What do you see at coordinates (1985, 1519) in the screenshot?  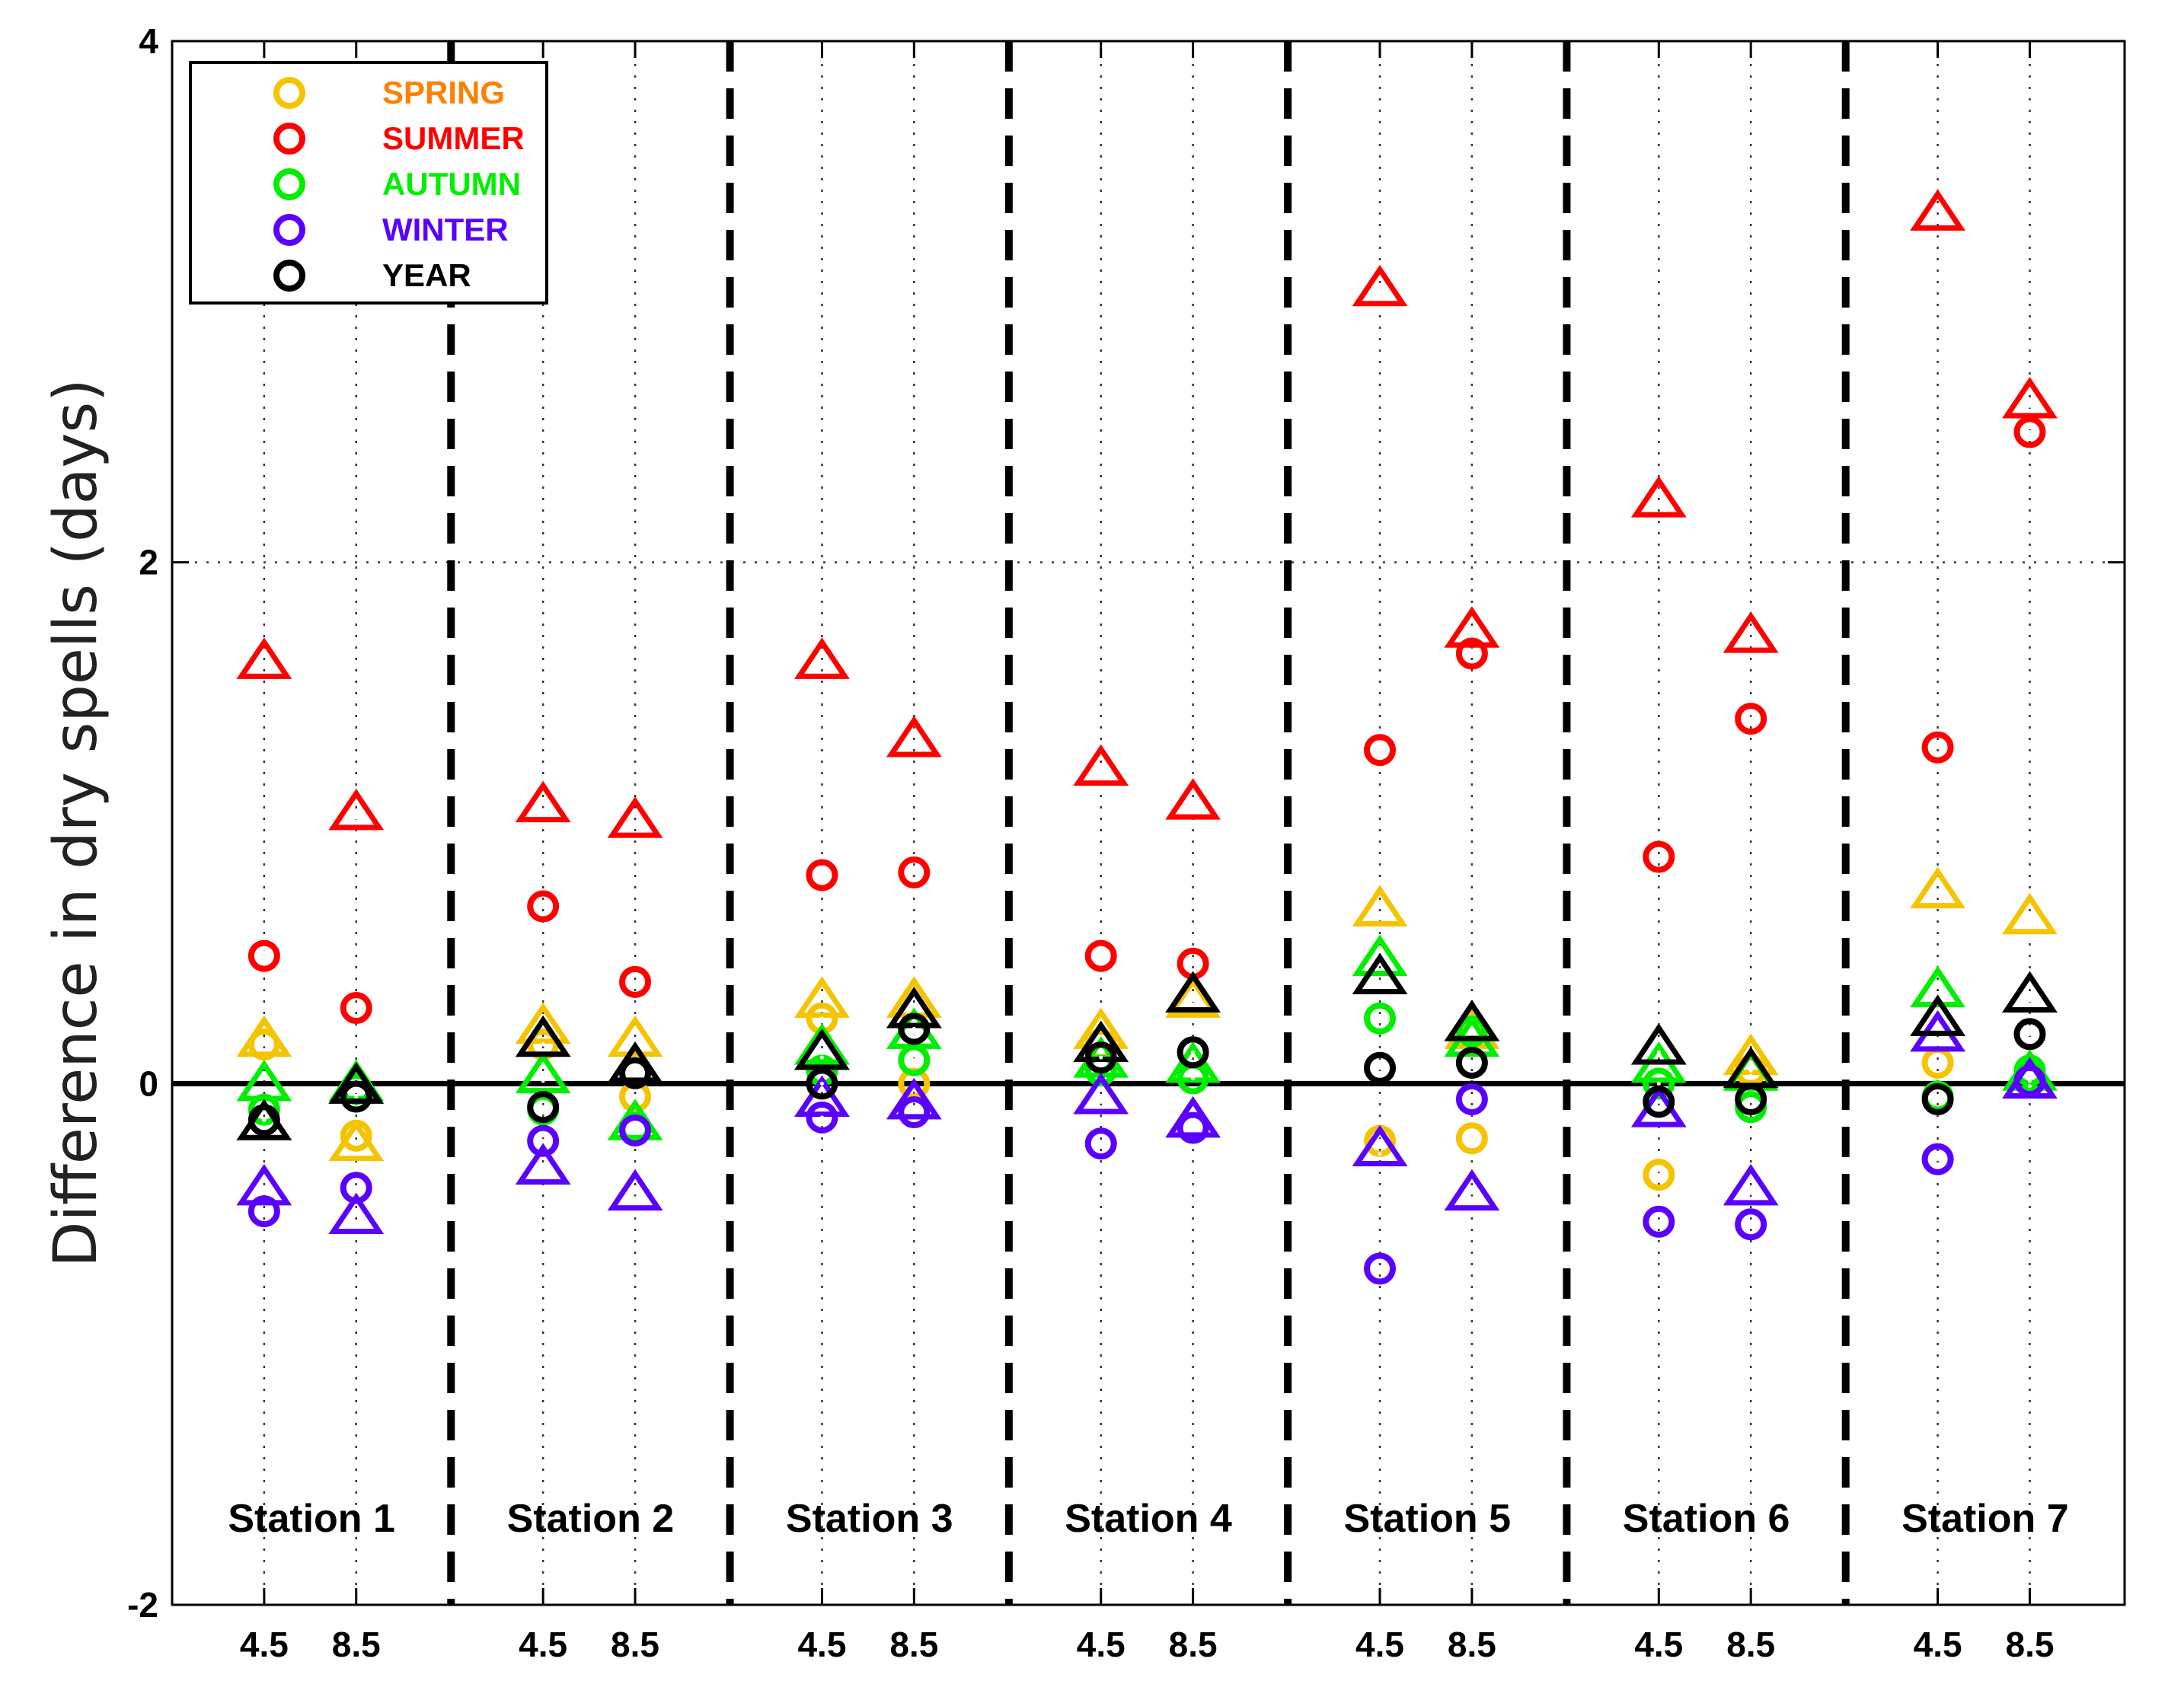 I see `station-label: Station 7` at bounding box center [1985, 1519].